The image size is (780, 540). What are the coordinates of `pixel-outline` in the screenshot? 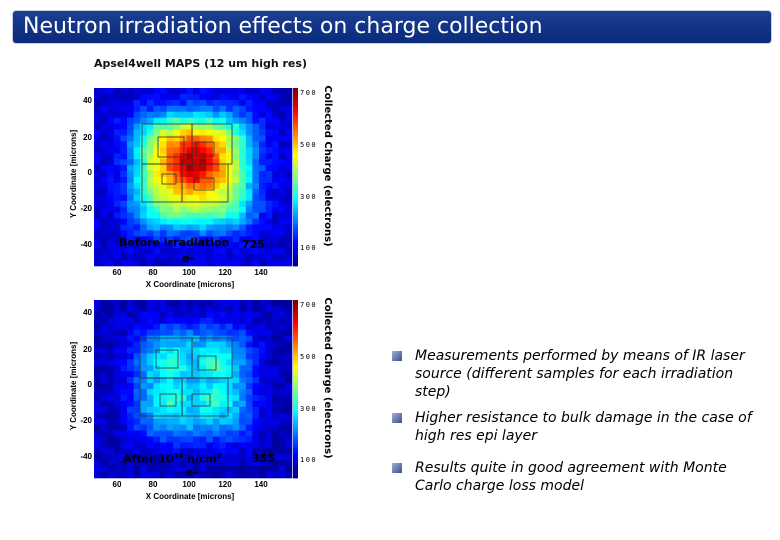 It's located at (171, 147).